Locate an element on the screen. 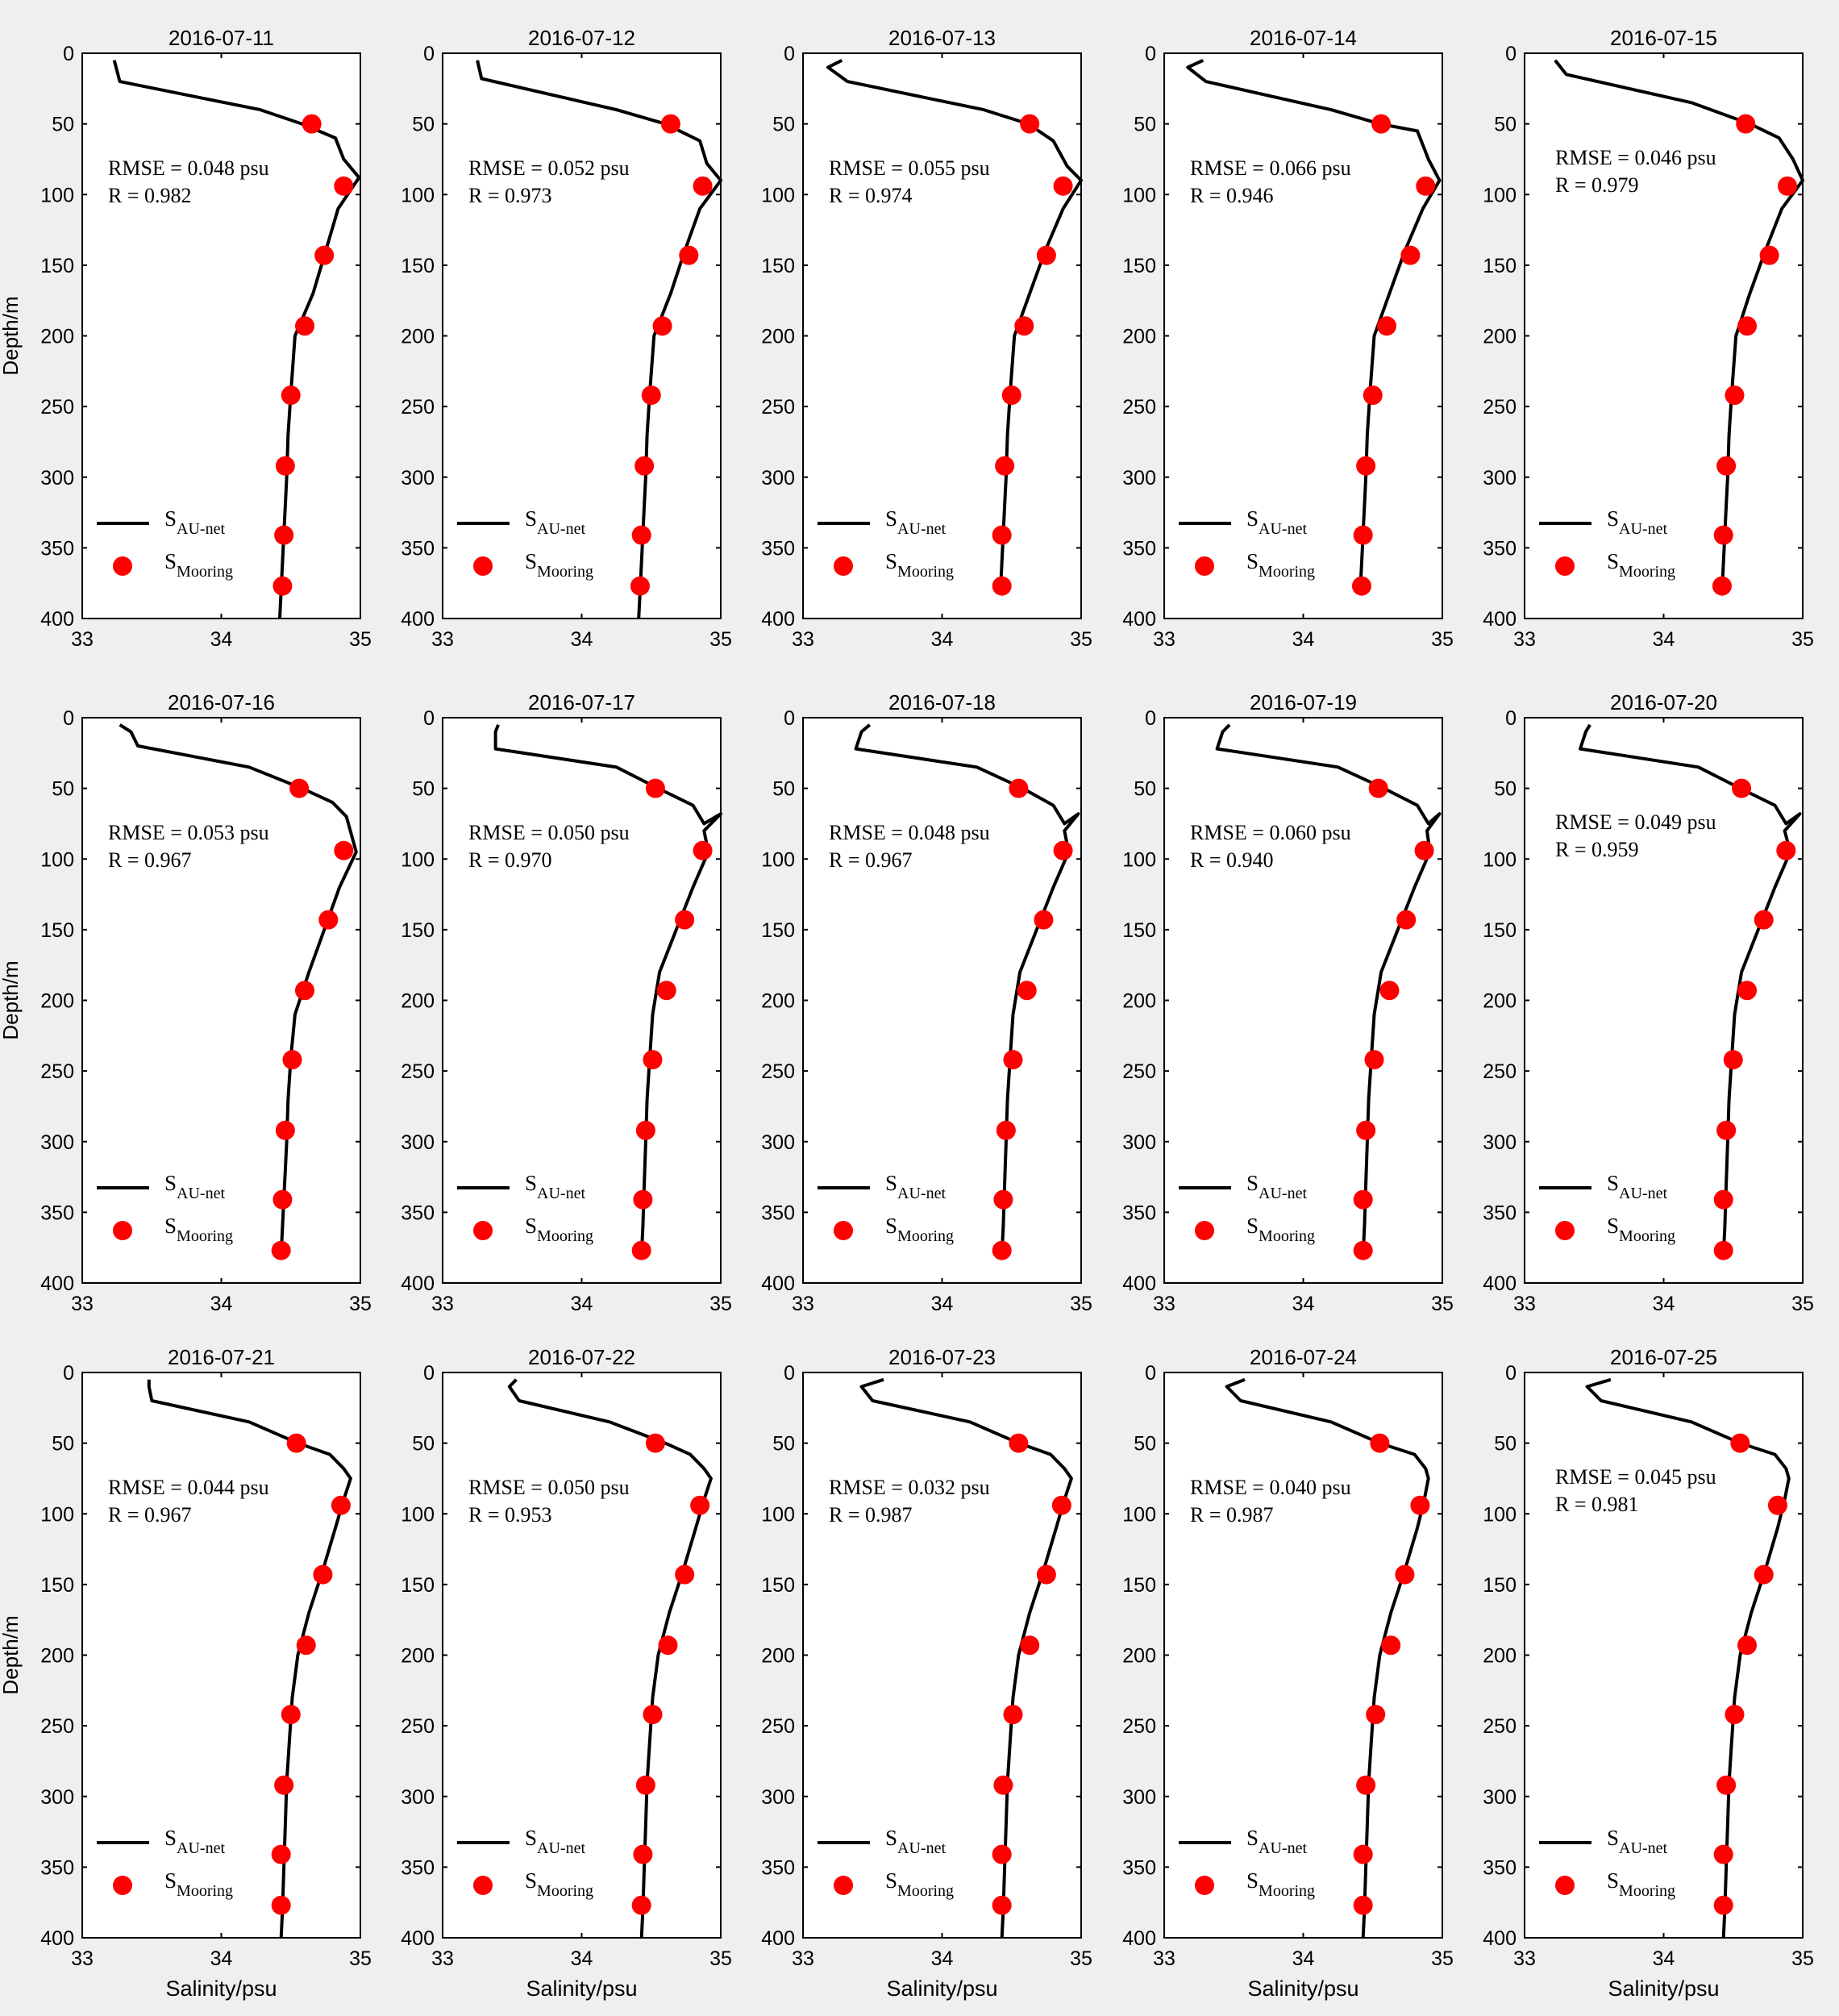 This screenshot has width=1839, height=2016. r-annotation: R = 0.967 is located at coordinates (150, 860).